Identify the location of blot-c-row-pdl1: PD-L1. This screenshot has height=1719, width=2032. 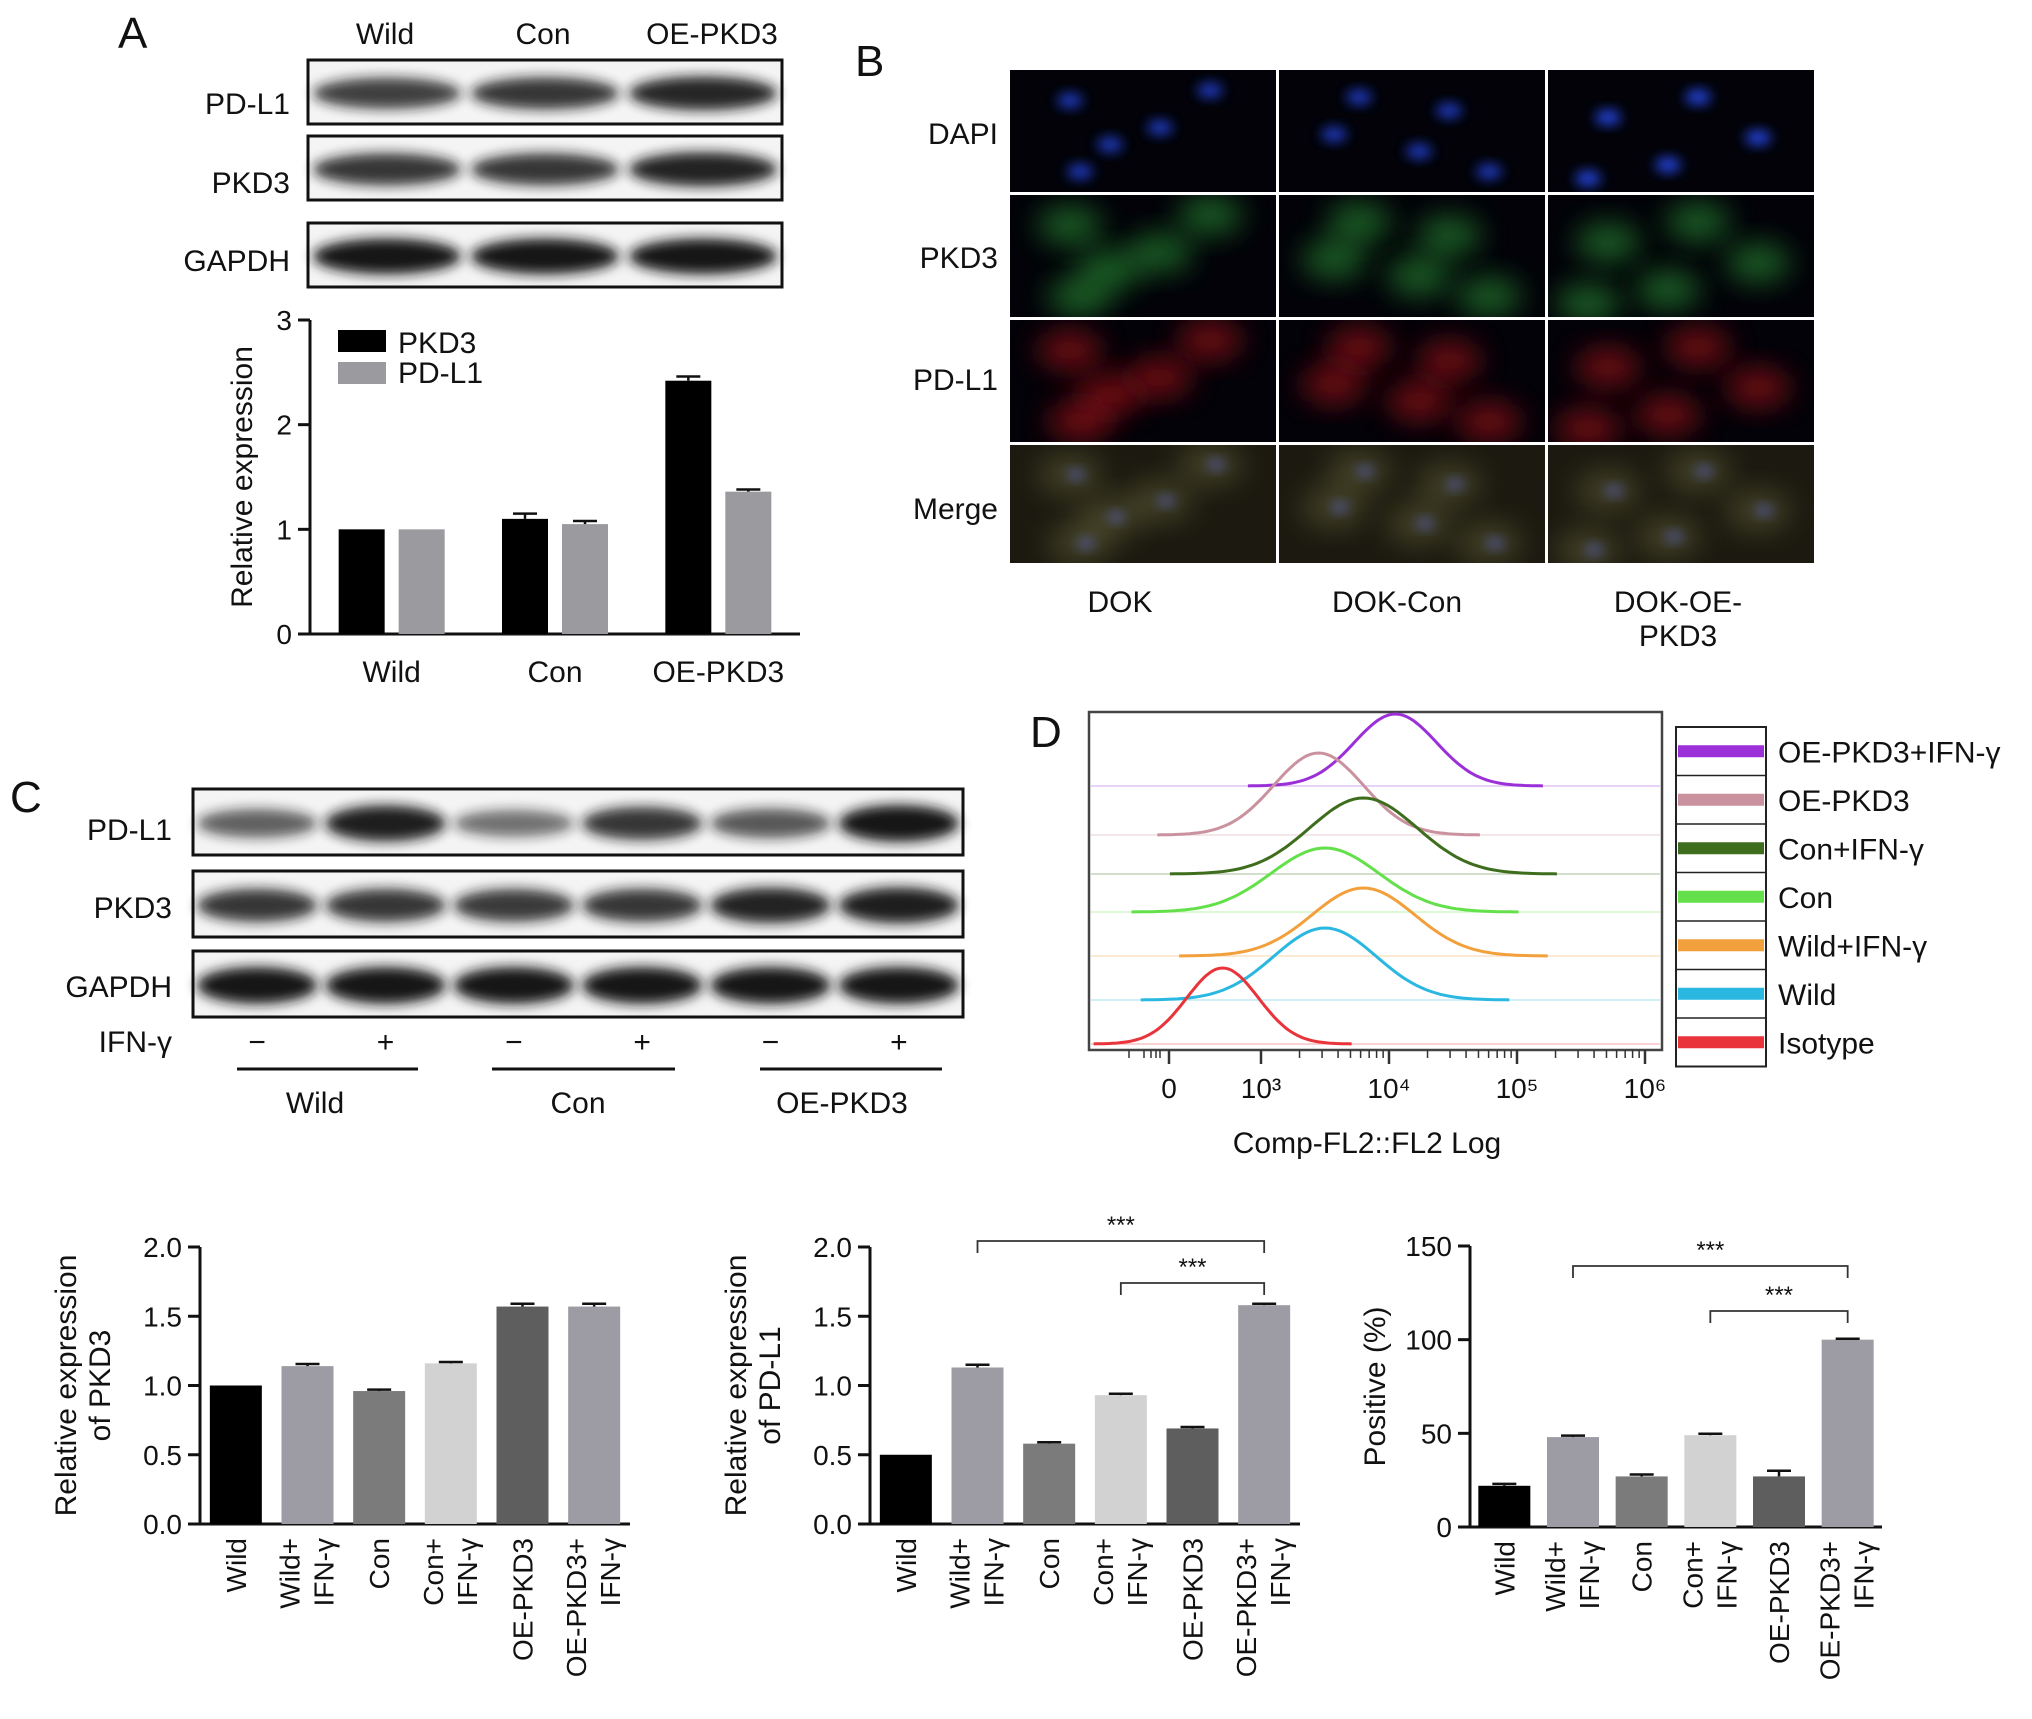
(129, 830).